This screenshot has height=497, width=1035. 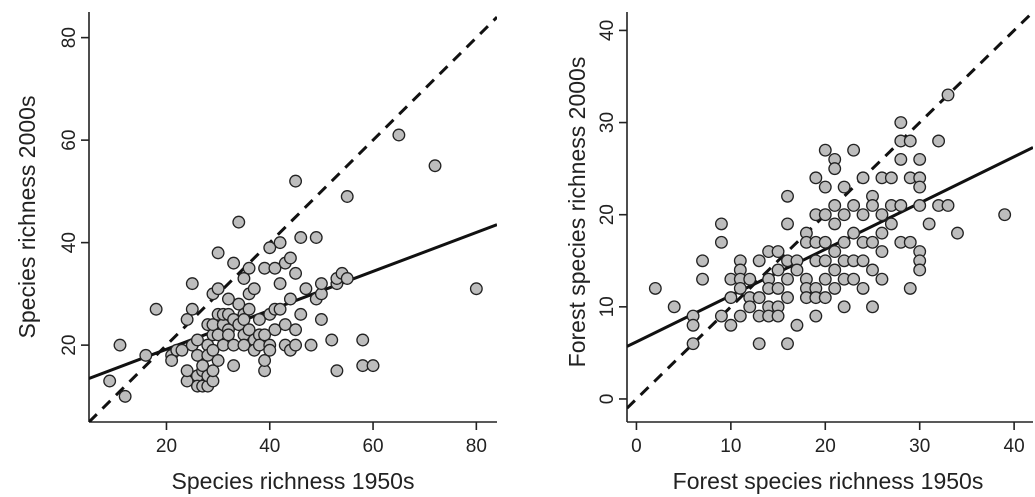 What do you see at coordinates (919, 446) in the screenshot?
I see `x-tick-label: 30` at bounding box center [919, 446].